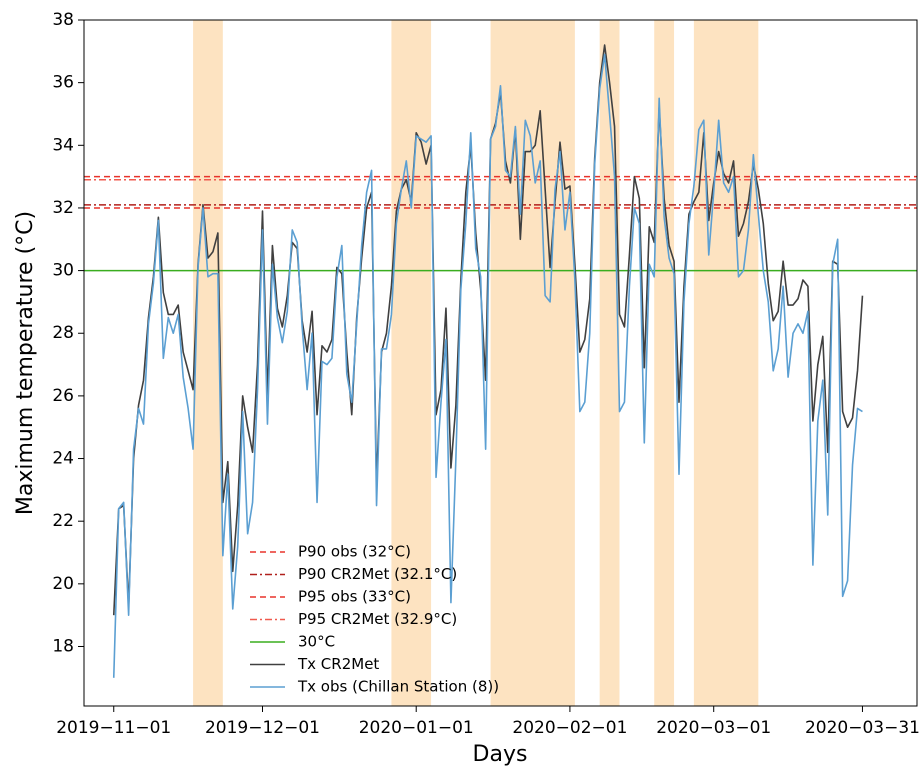  What do you see at coordinates (63, 459) in the screenshot?
I see `y-tick-label: 24` at bounding box center [63, 459].